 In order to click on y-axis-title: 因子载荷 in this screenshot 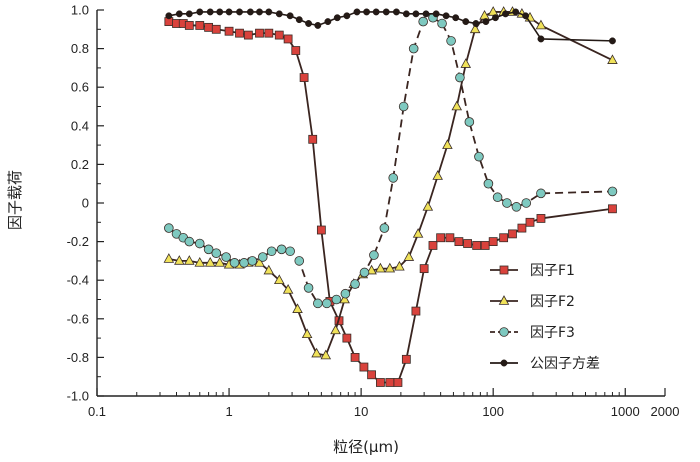, I will do `click(15, 200)`.